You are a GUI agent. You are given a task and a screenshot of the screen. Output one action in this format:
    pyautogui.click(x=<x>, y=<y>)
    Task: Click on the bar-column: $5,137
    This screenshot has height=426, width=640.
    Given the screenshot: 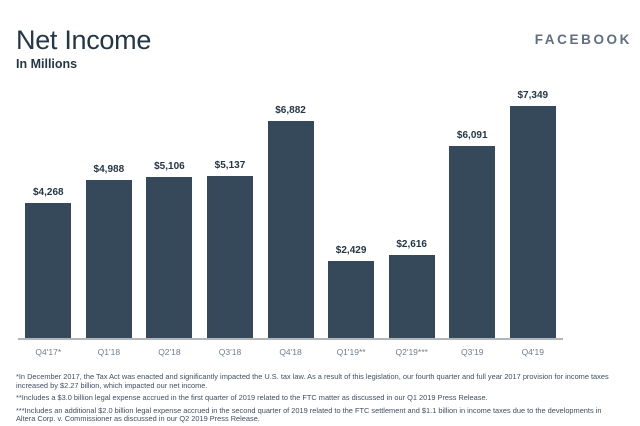 What is the action you would take?
    pyautogui.click(x=230, y=219)
    